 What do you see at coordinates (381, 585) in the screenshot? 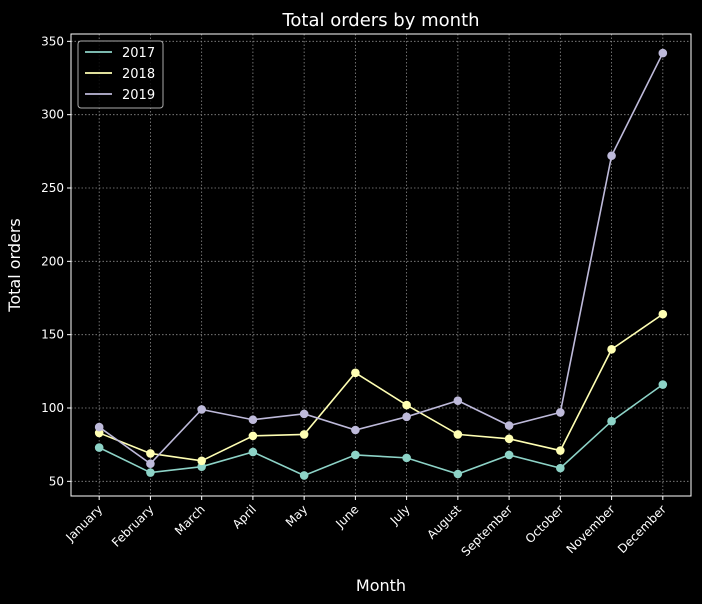
I see `x-axis-label: Month` at bounding box center [381, 585].